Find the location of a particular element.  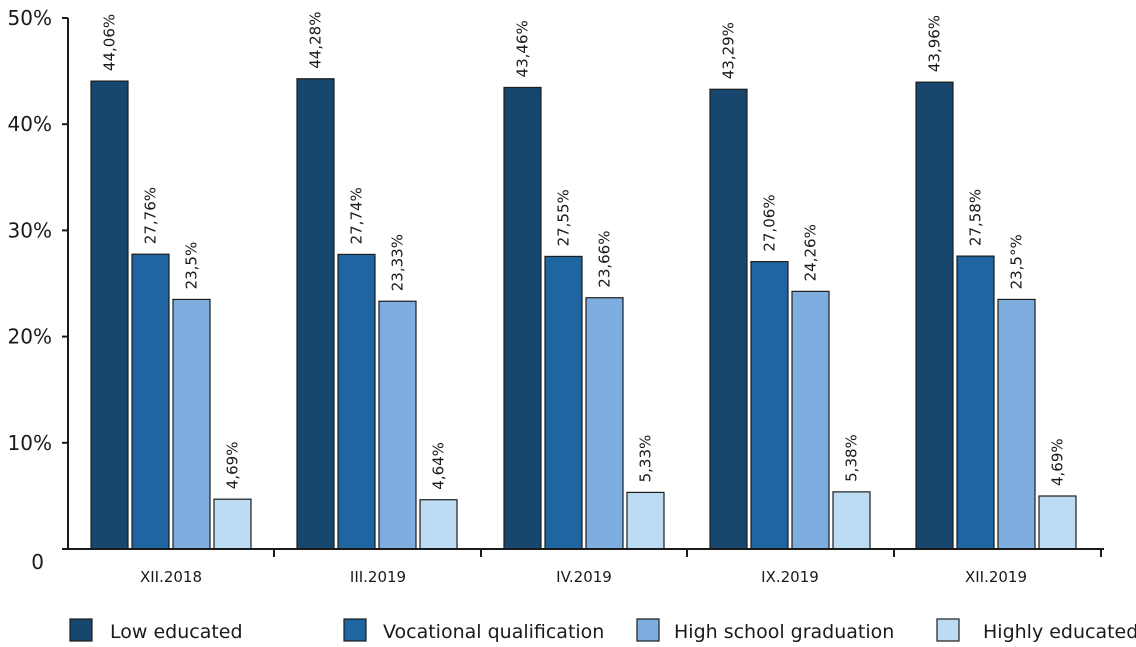

data-label: 43,96% is located at coordinates (935, 43).